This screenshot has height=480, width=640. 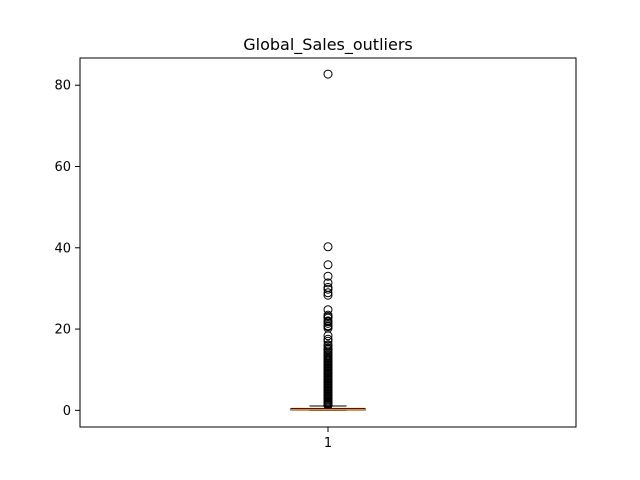 What do you see at coordinates (62, 330) in the screenshot?
I see `y-tick-label: 20` at bounding box center [62, 330].